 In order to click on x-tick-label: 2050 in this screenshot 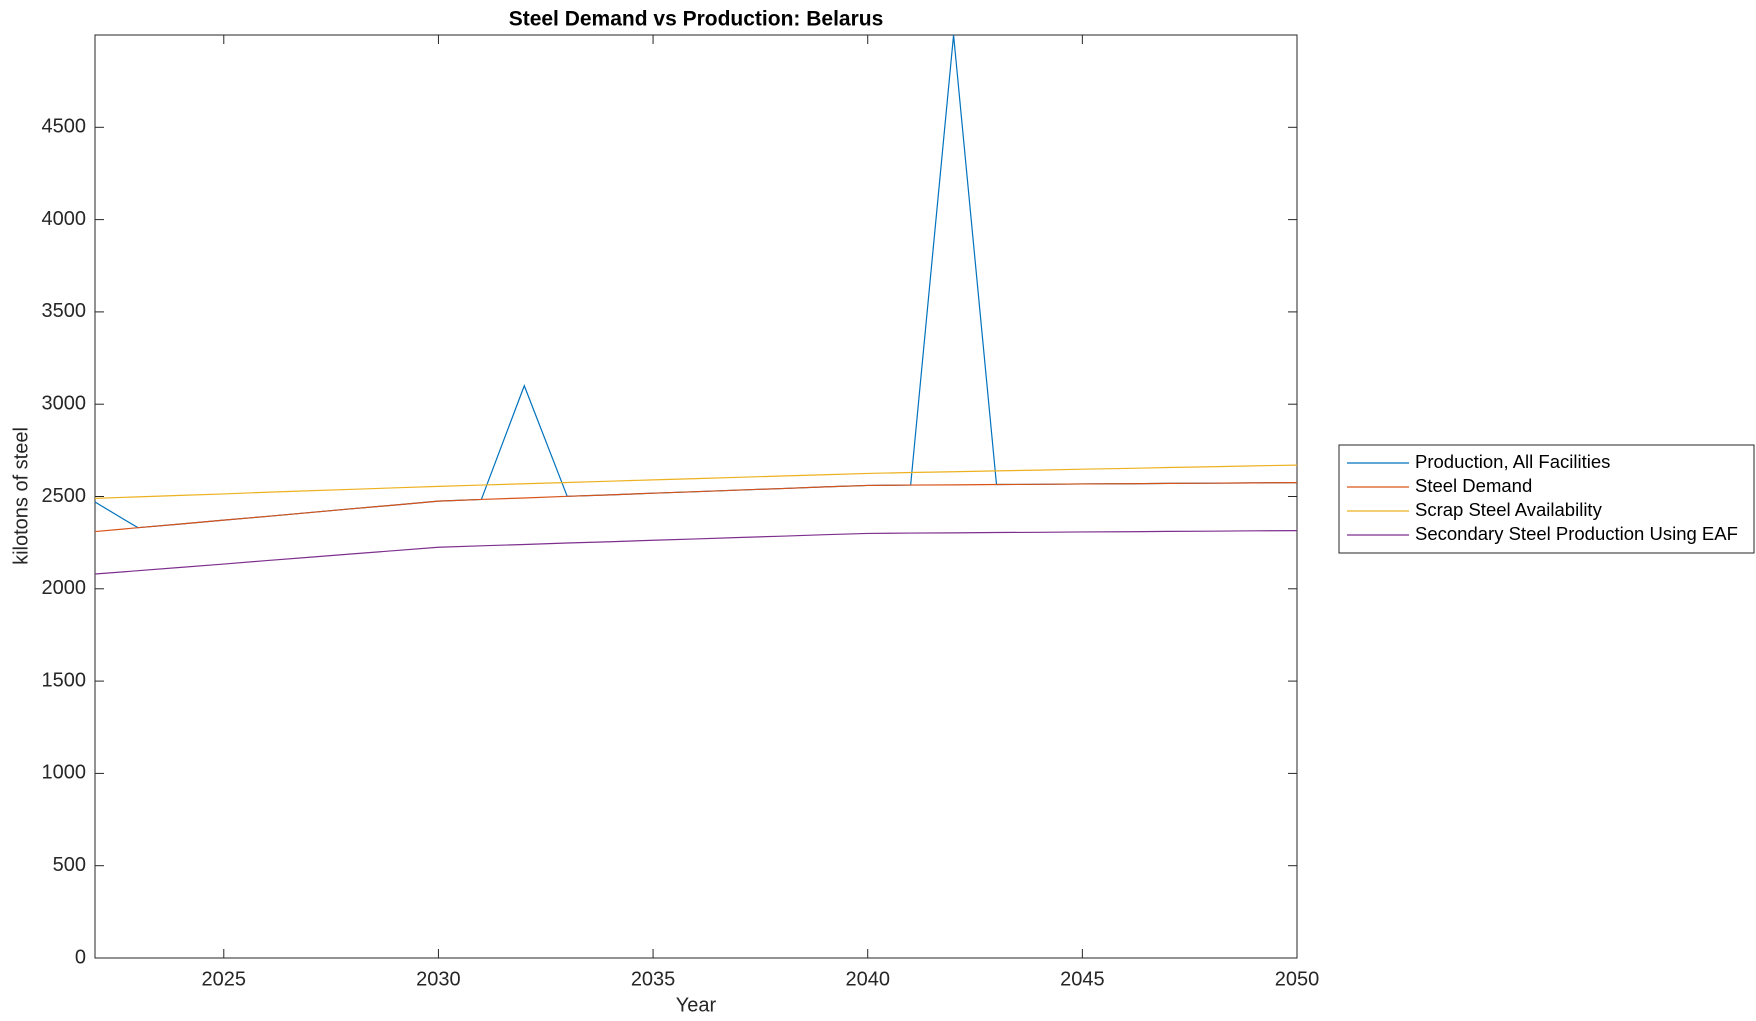, I will do `click(1297, 979)`.